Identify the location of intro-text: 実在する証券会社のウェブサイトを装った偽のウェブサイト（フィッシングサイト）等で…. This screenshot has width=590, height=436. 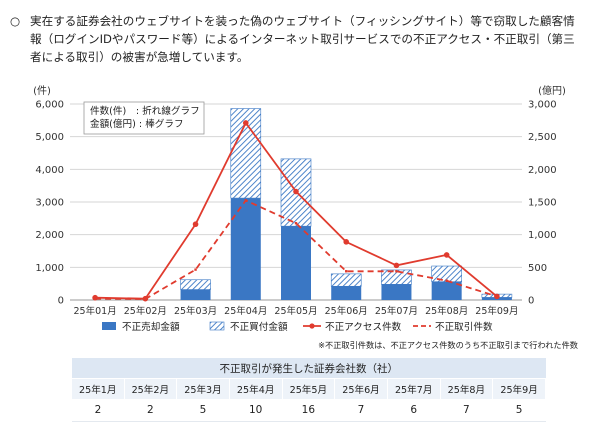
(302, 39).